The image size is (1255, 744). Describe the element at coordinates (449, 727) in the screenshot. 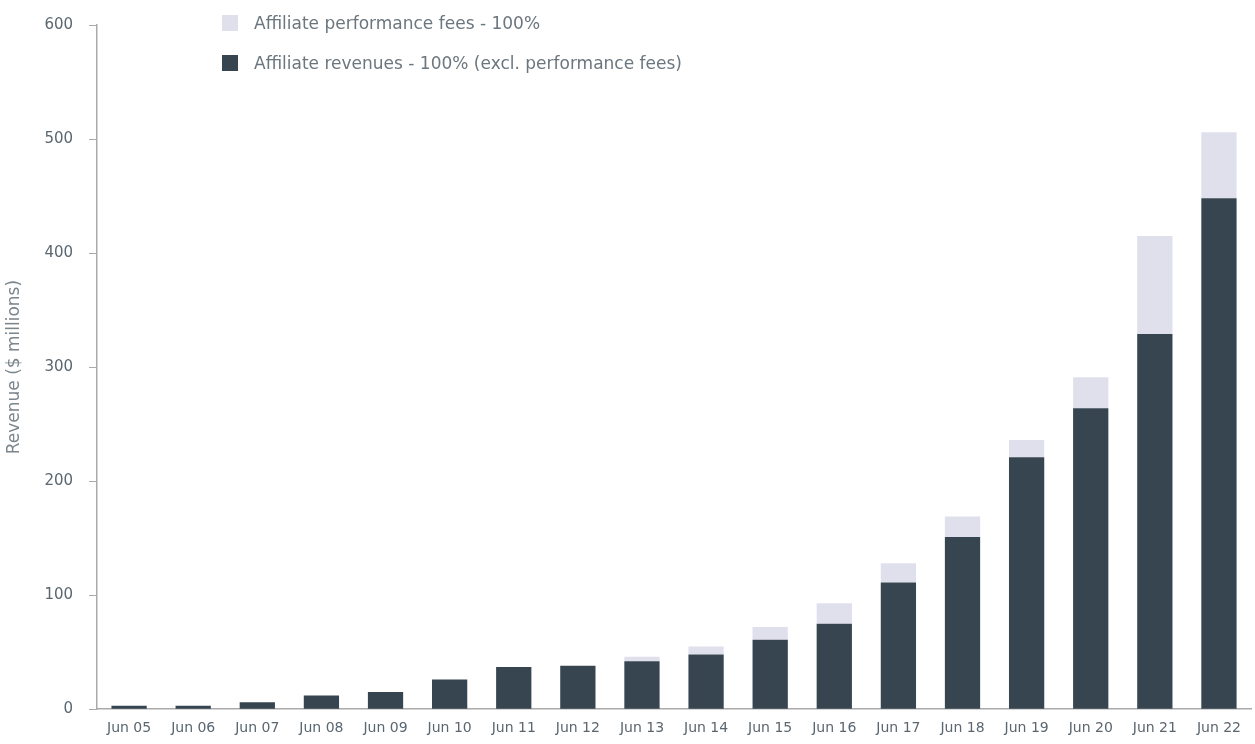

I see `x-tick-label: Jun 10` at that location.